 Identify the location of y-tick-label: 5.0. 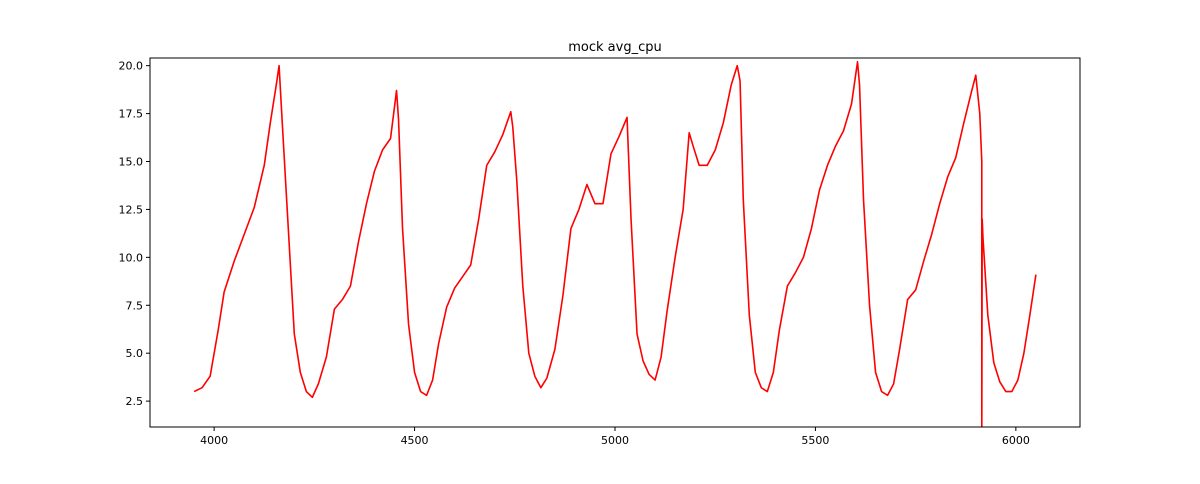
(135, 353).